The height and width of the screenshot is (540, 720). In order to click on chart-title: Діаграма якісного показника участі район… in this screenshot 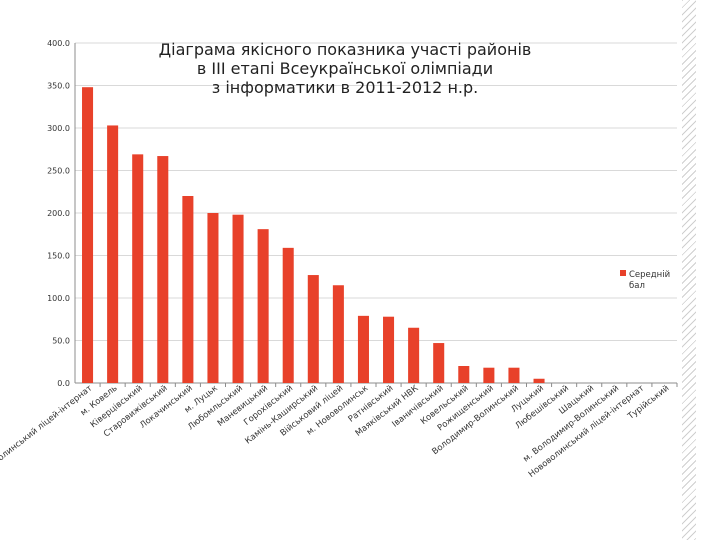, I will do `click(345, 68)`.